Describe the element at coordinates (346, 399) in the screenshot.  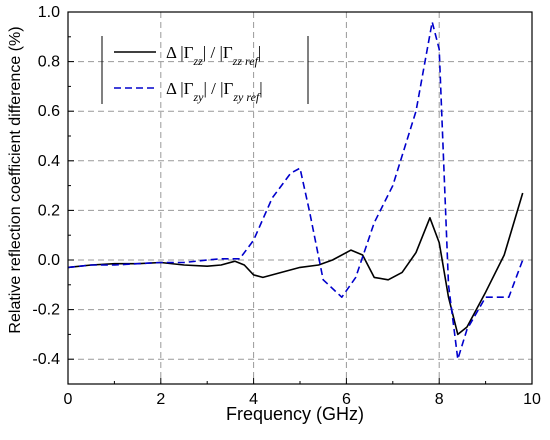
I see `x-tick-label: 6` at that location.